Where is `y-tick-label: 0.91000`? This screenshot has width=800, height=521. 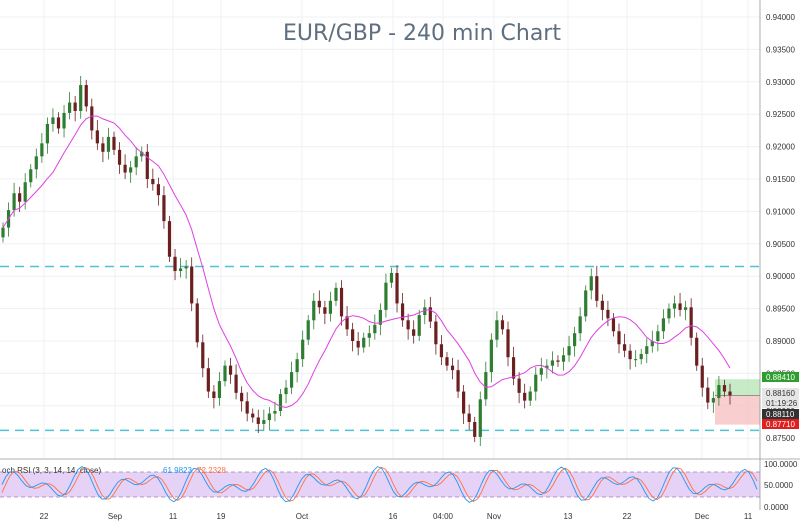
y-tick-label: 0.91000 is located at coordinates (780, 211).